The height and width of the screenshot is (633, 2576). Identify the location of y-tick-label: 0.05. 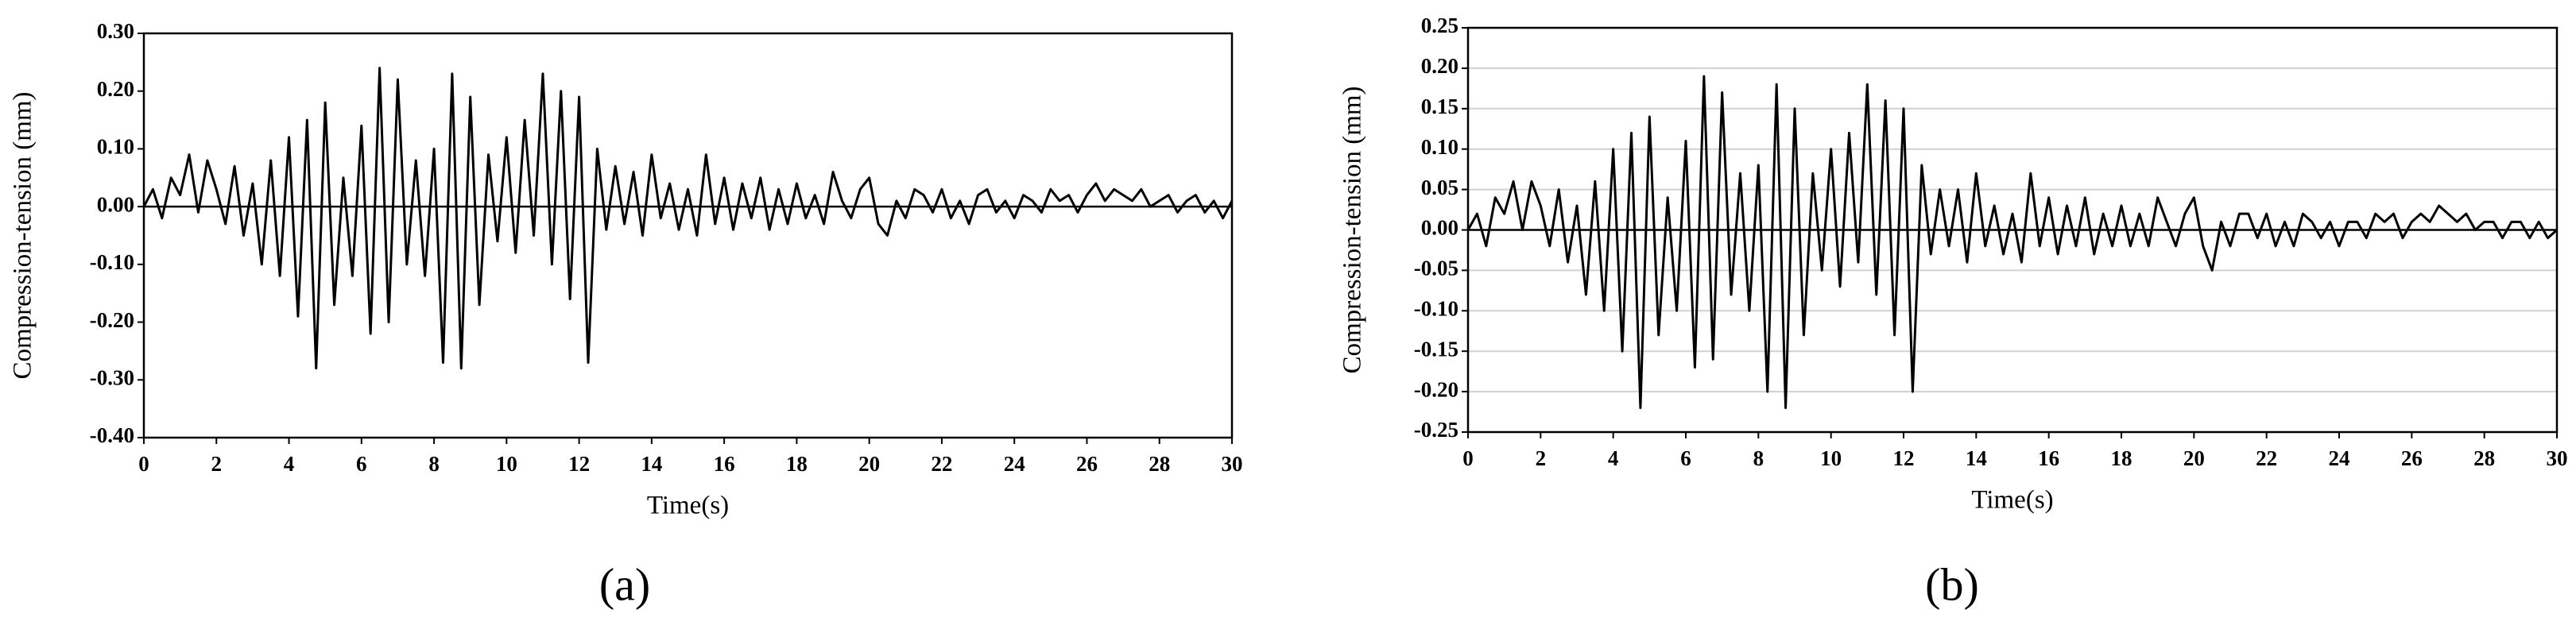
(1439, 187).